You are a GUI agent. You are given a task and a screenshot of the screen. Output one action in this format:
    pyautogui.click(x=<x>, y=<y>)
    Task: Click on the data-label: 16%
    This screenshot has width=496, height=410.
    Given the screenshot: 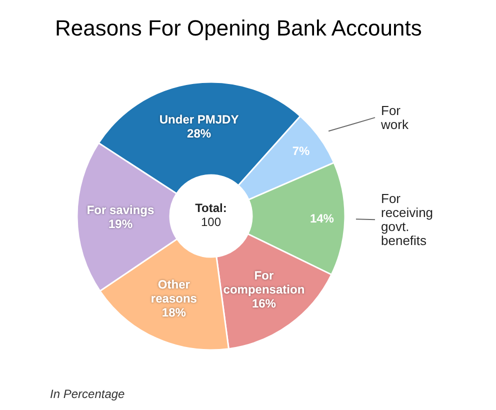 What is the action you would take?
    pyautogui.click(x=264, y=303)
    